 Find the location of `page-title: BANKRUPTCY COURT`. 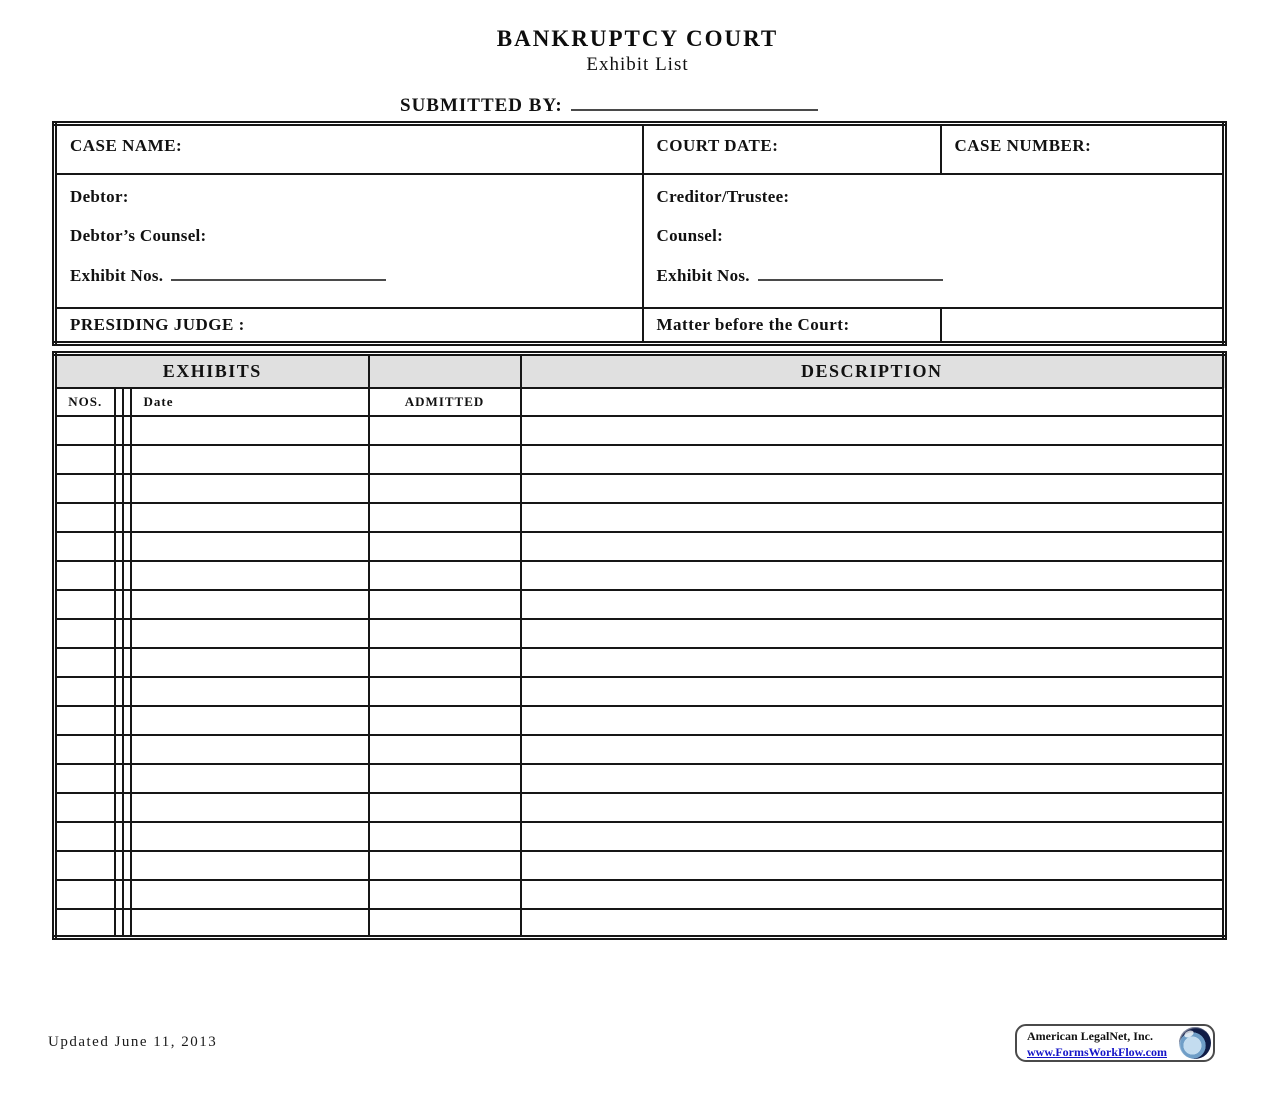

page-title: BANKRUPTCY COURT is located at coordinates (637, 38).